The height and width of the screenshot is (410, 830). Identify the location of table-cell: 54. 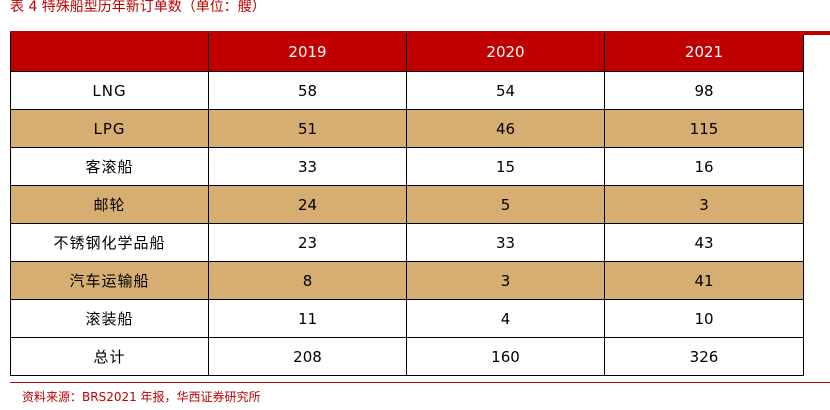
(505, 90).